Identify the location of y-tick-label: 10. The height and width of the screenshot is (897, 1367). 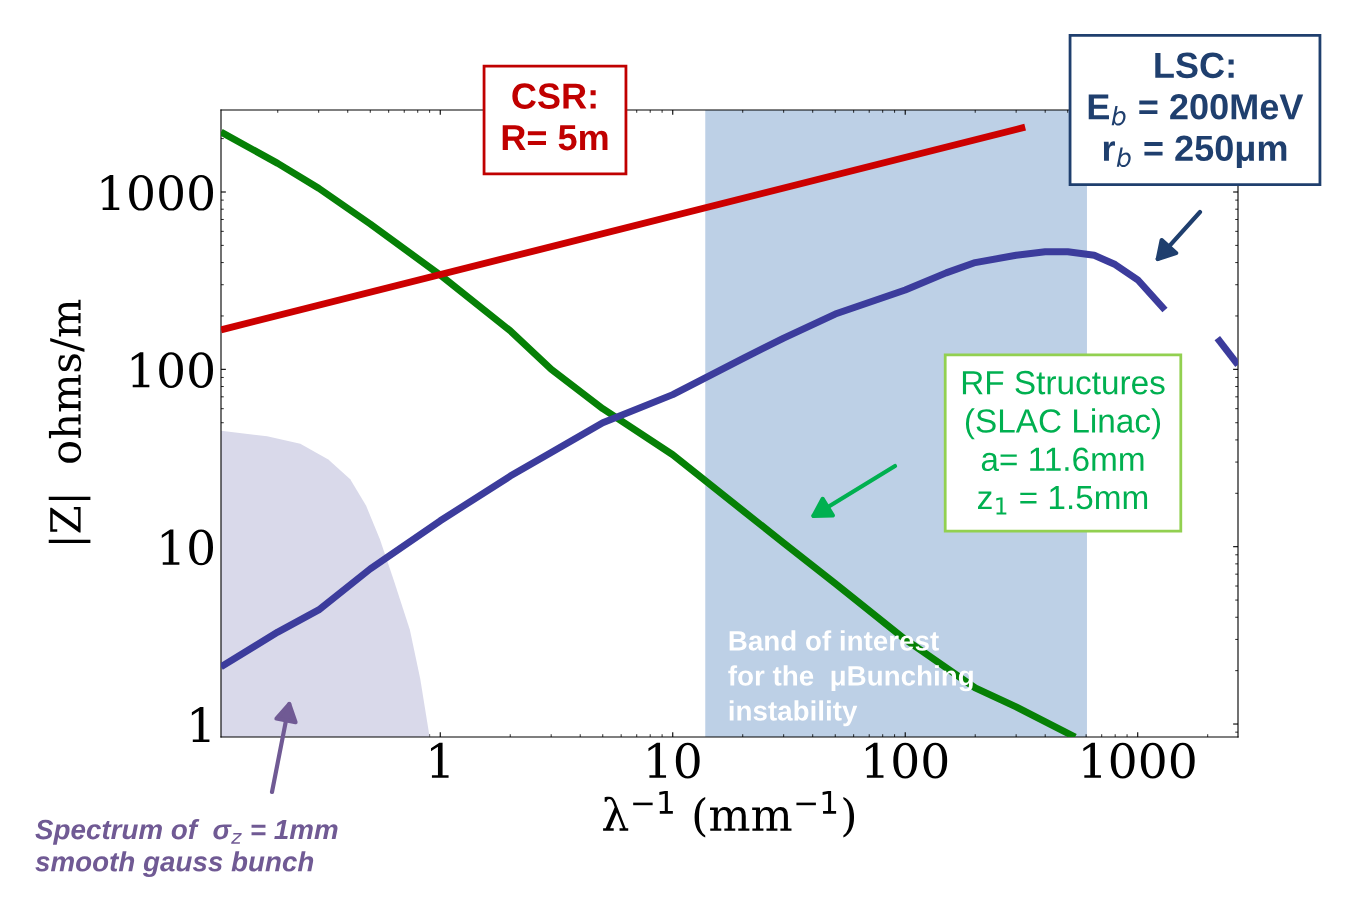
(187, 547).